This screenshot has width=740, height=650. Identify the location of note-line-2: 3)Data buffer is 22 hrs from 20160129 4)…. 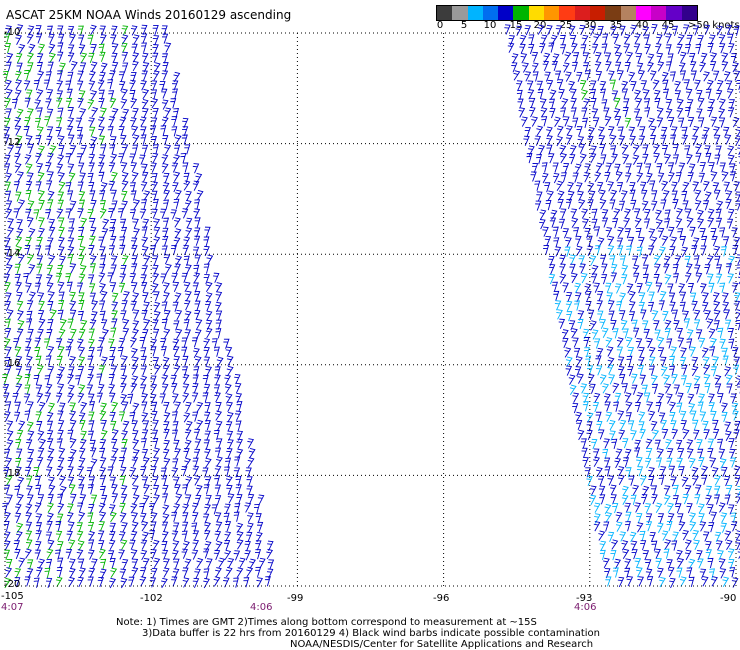
(371, 633).